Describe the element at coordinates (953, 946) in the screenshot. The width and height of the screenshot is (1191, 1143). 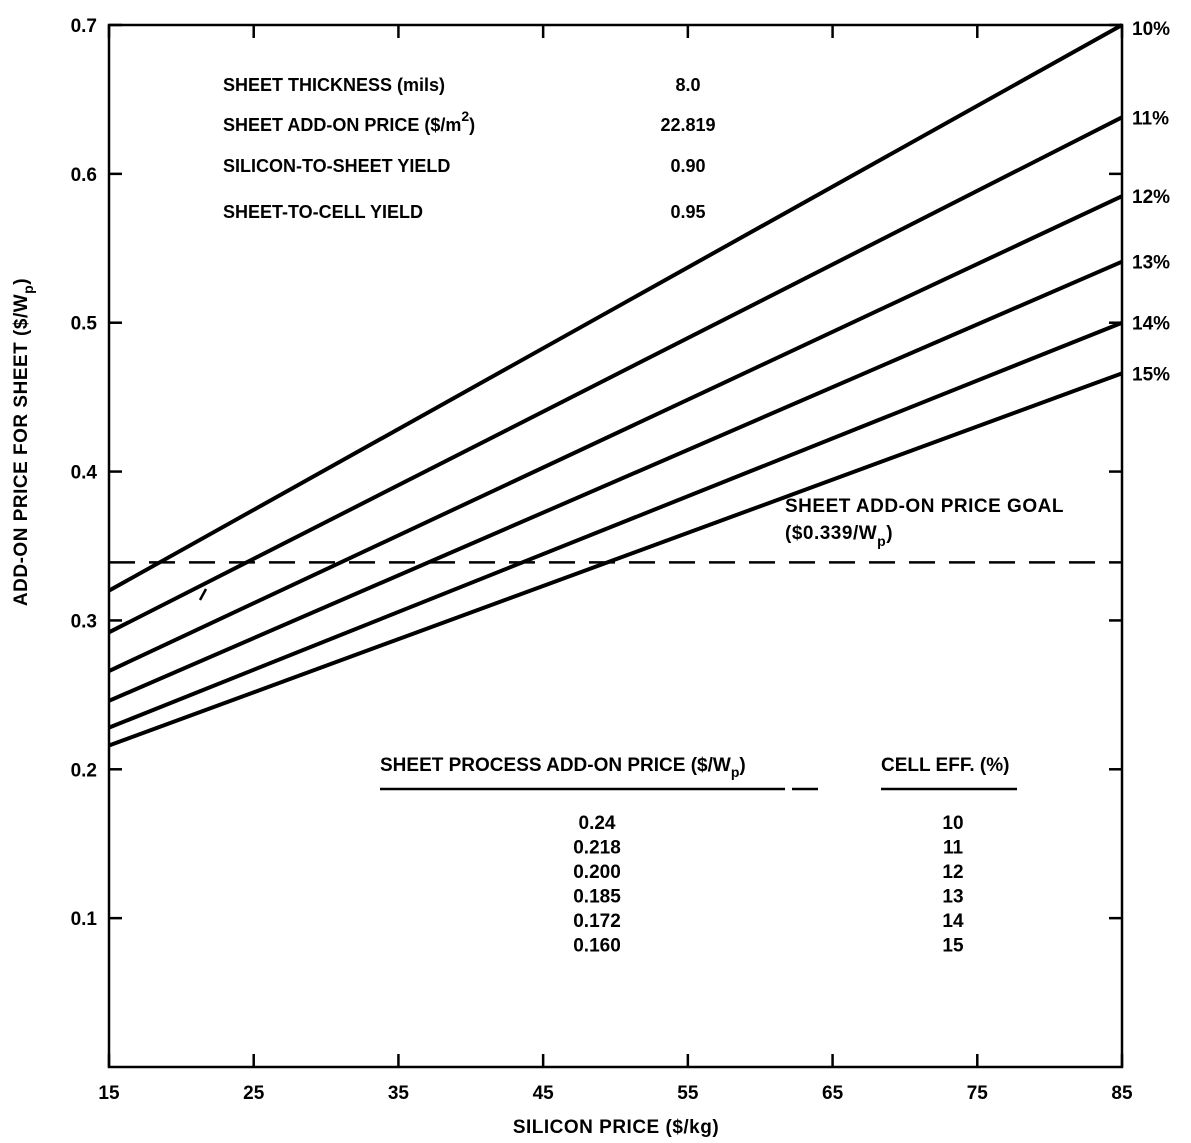
I see `table-row-eff: 15` at that location.